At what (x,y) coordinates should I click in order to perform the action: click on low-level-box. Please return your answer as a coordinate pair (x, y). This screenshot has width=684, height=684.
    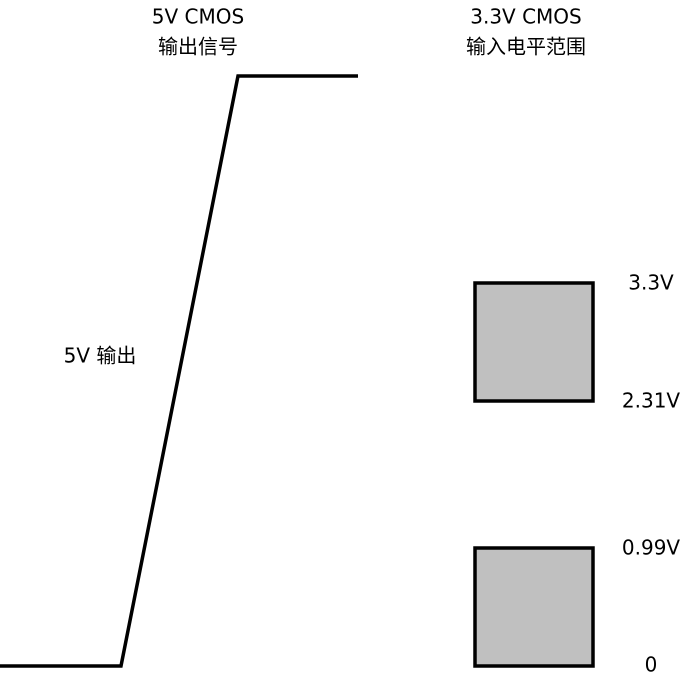
    Looking at the image, I should click on (534, 607).